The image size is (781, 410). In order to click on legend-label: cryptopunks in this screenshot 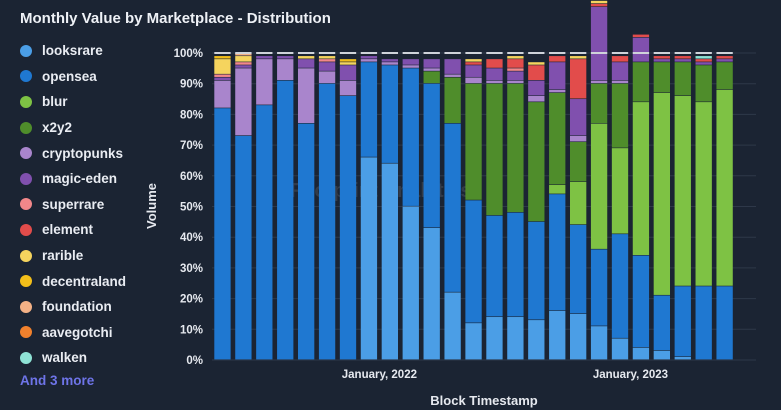, I will do `click(83, 153)`.